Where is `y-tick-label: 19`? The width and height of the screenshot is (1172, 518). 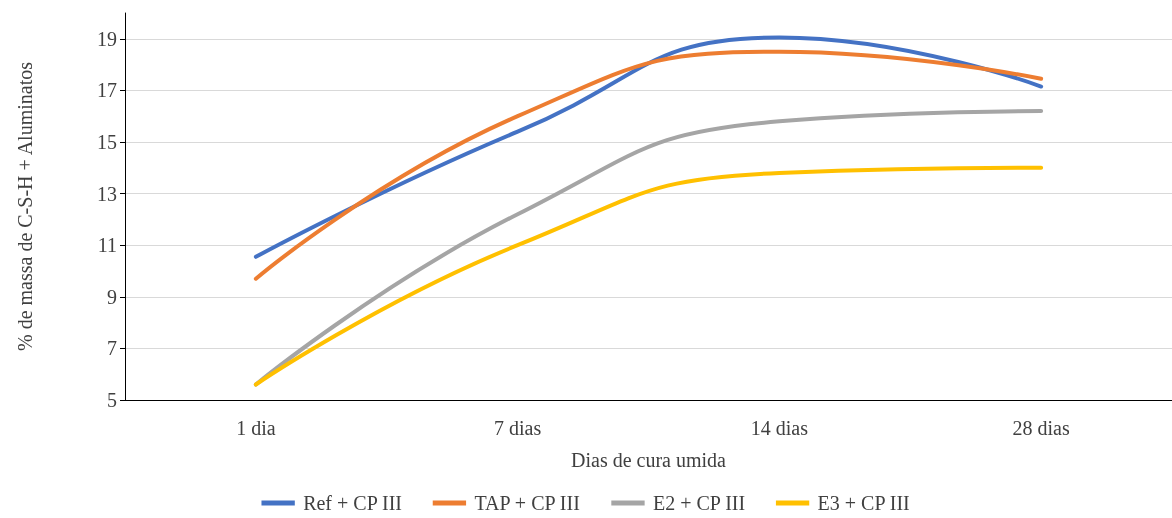 y-tick-label: 19 is located at coordinates (107, 38).